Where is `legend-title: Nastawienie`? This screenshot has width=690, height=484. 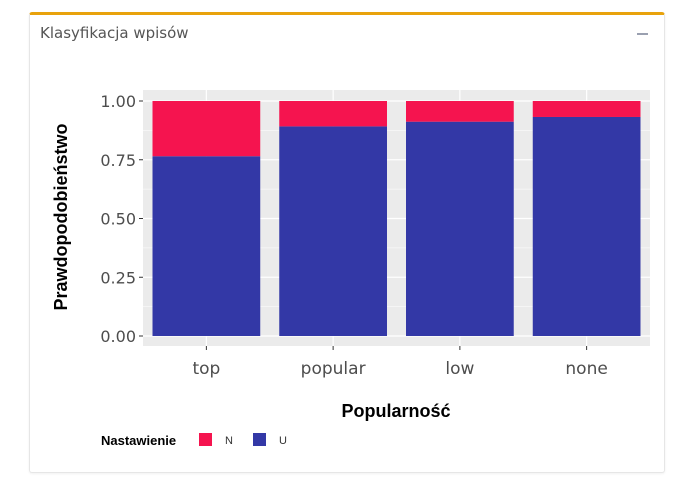 legend-title: Nastawienie is located at coordinates (138, 440).